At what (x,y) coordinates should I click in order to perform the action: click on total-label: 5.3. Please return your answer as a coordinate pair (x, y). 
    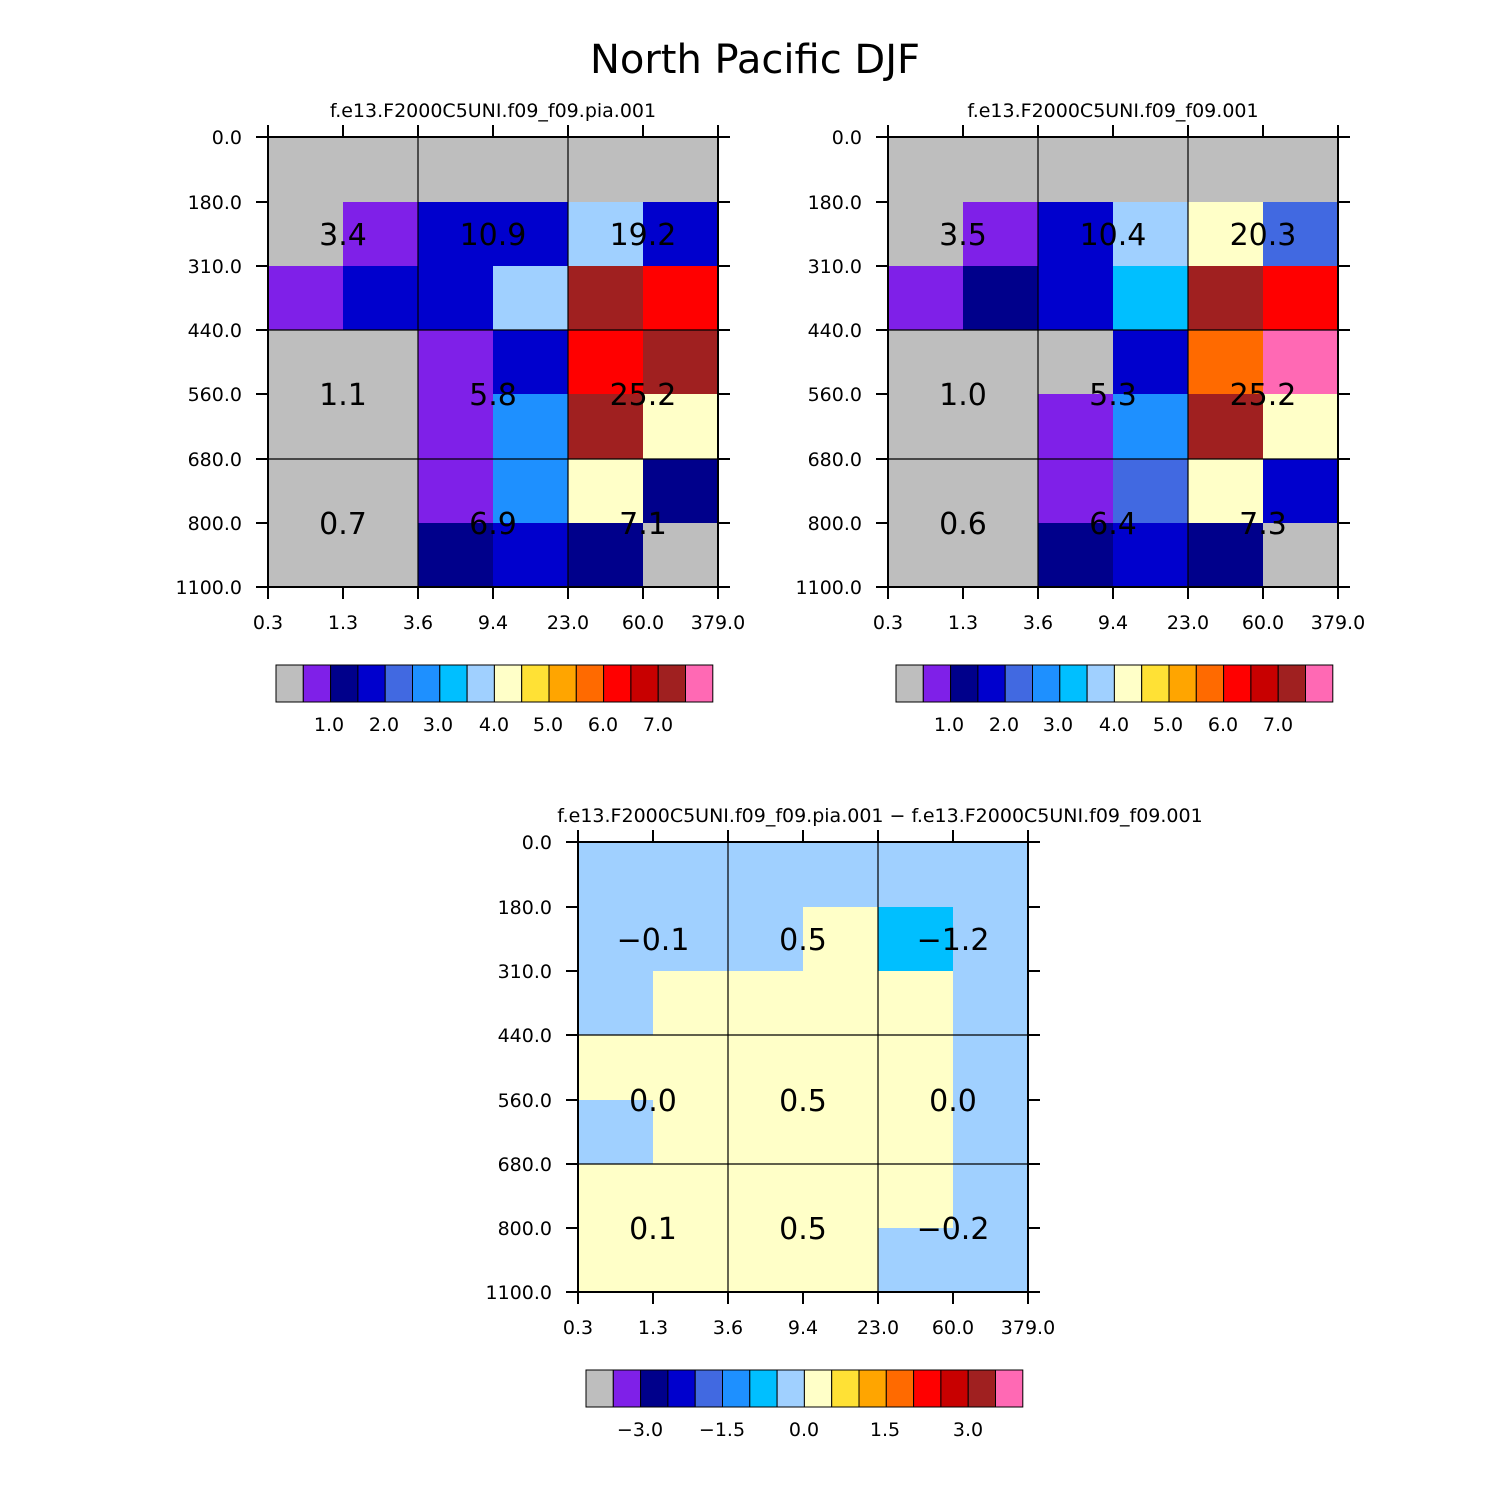
    Looking at the image, I should click on (1113, 395).